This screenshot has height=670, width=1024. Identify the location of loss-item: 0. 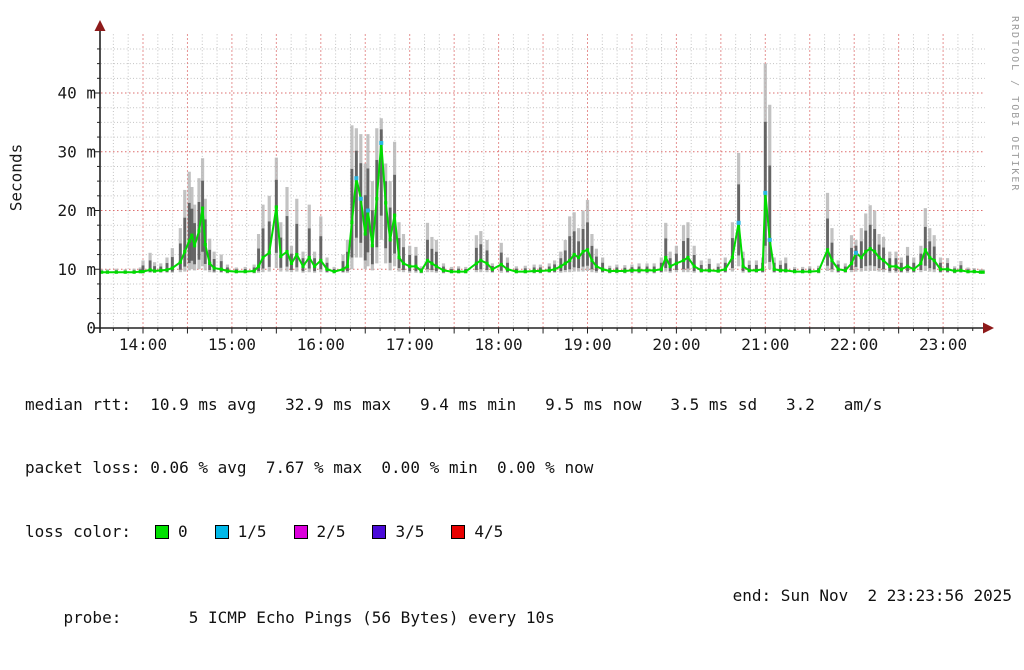
(171, 531).